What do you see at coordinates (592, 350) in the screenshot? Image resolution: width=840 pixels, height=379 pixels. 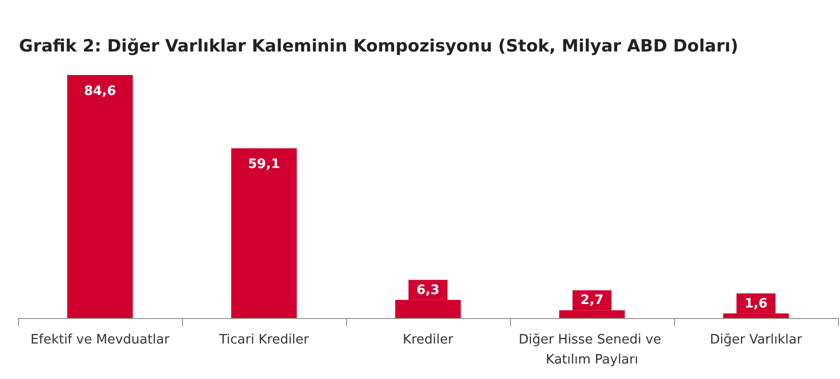 I see `x-tick-label: Diğer Hisse Senedi ve Katılım Payları` at bounding box center [592, 350].